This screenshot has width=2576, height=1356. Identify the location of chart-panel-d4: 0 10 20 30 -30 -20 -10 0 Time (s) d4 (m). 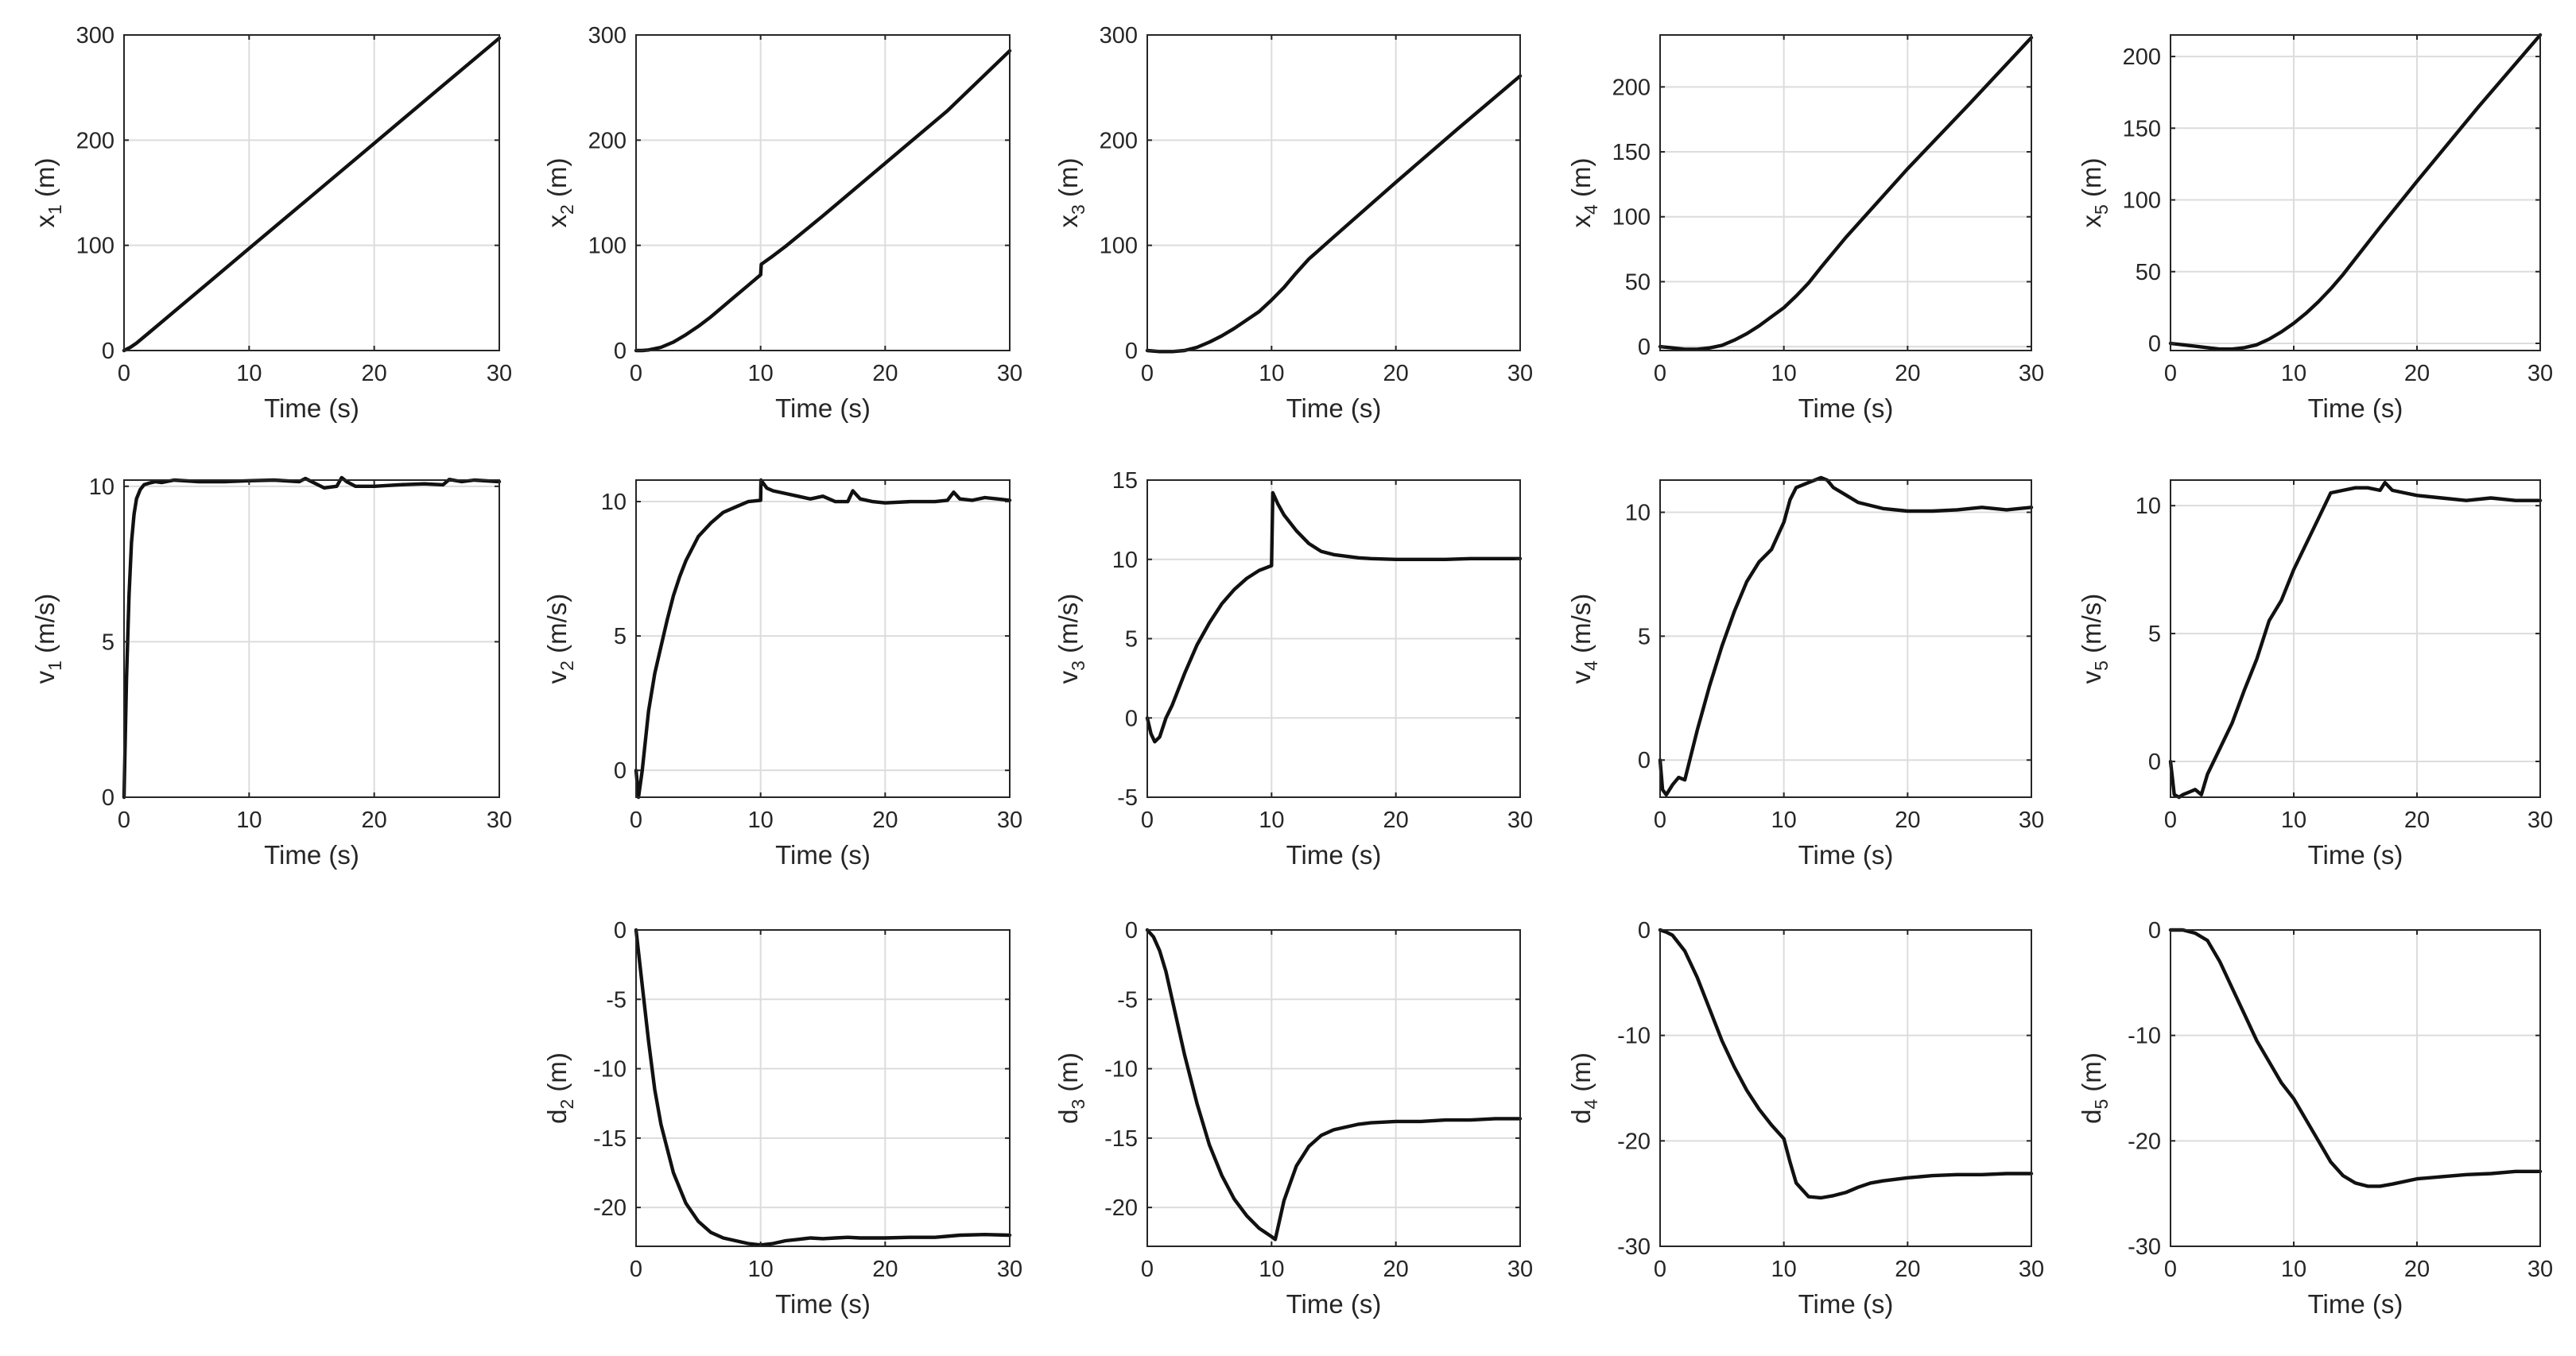
(1805, 1118).